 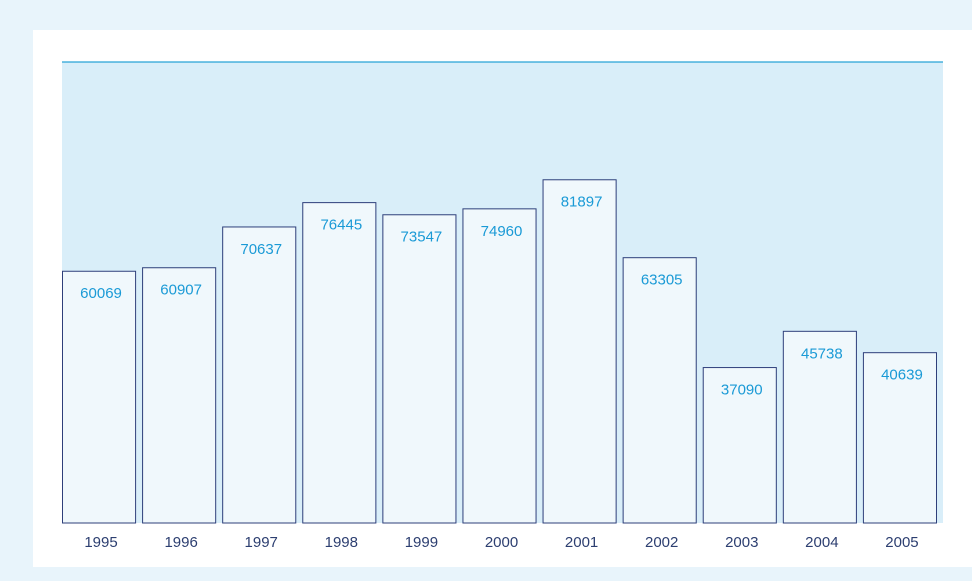 What do you see at coordinates (902, 375) in the screenshot?
I see `value-label: 40639` at bounding box center [902, 375].